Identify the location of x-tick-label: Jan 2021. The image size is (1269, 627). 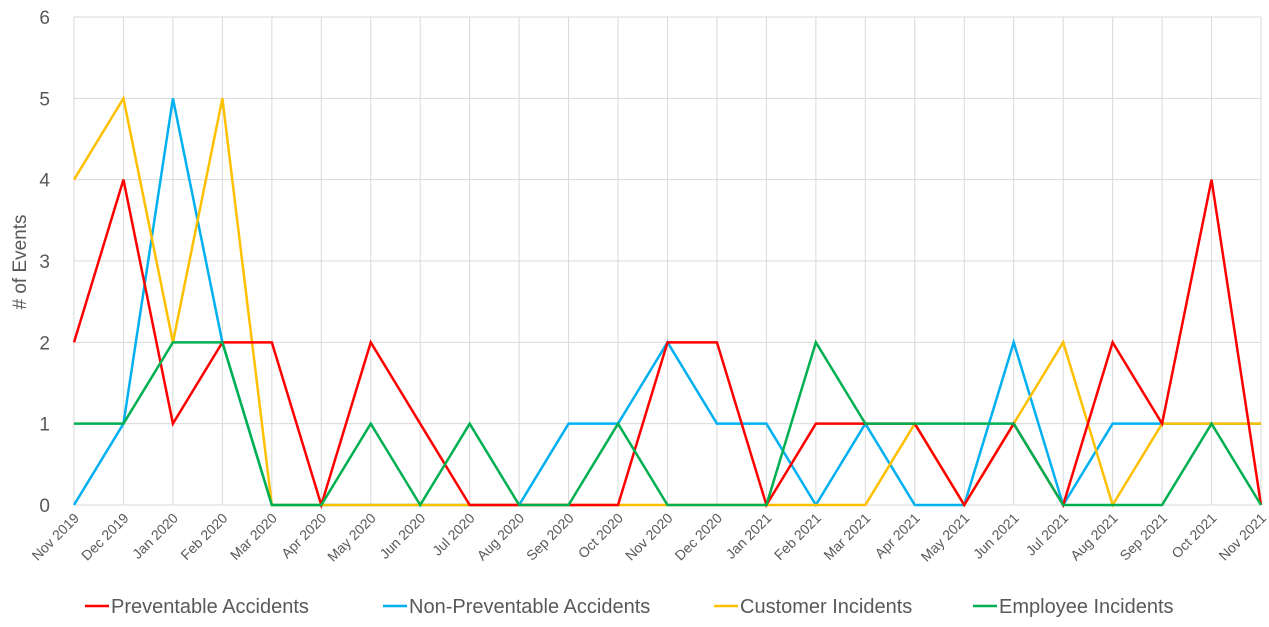
(748, 536).